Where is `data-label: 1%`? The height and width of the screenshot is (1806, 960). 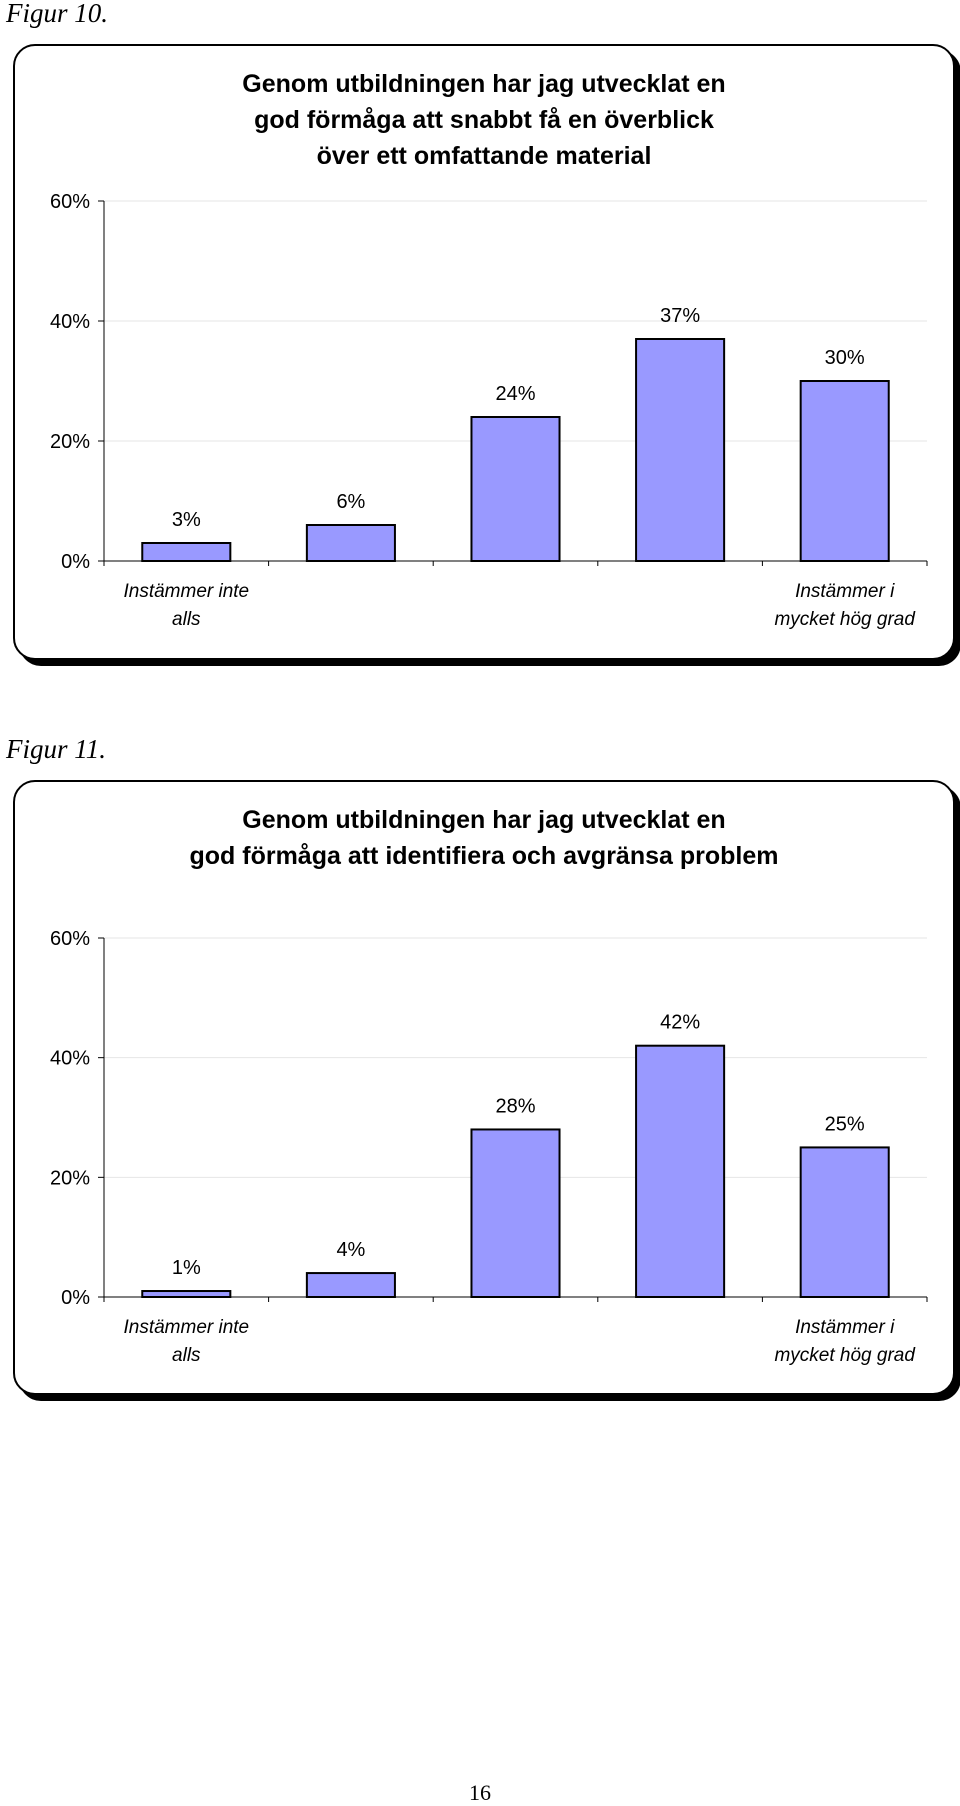
data-label: 1% is located at coordinates (186, 1268).